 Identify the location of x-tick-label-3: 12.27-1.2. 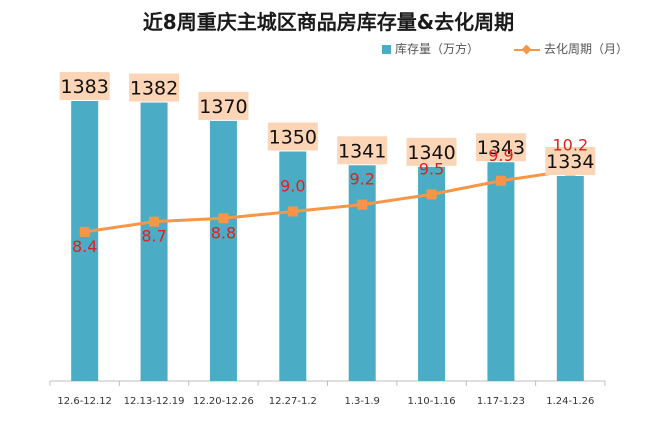
(293, 401).